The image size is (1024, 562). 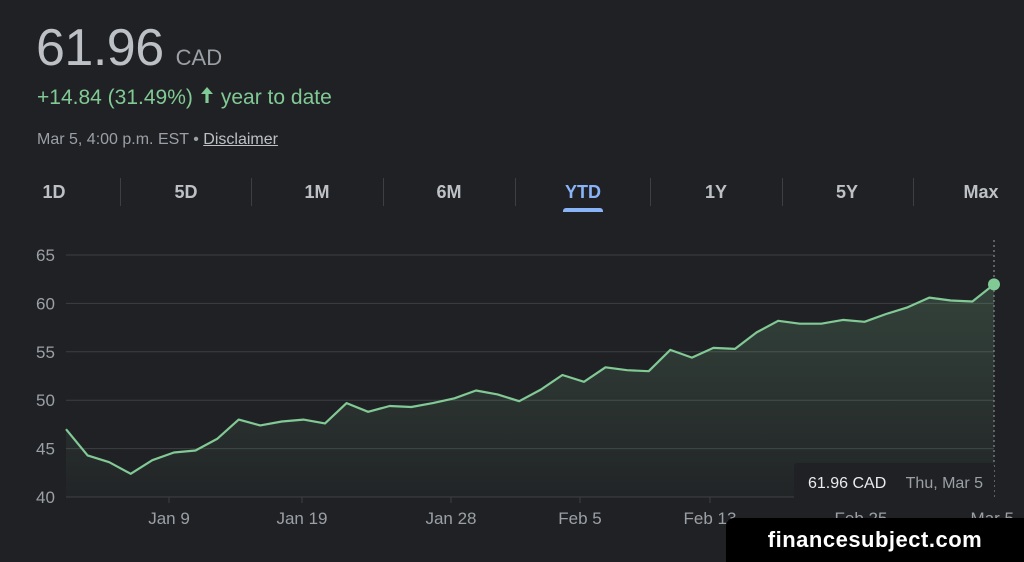 I want to click on price-change: +14.84 (31.49%) year to date, so click(x=184, y=98).